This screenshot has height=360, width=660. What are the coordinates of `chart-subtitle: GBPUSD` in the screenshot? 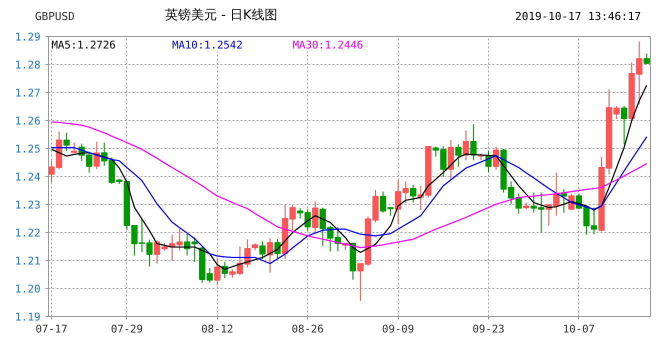 It's located at (55, 17).